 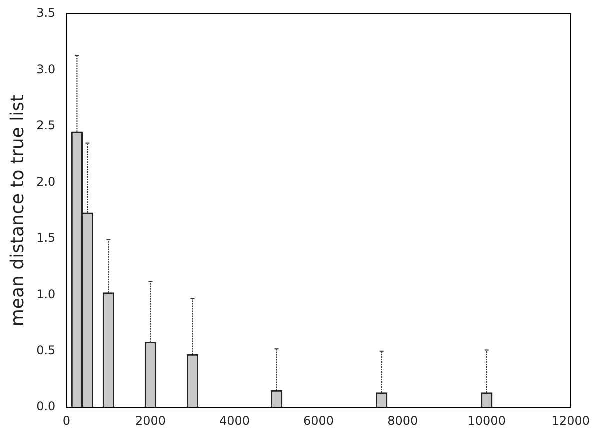 What do you see at coordinates (66, 421) in the screenshot?
I see `x-tick-label: 0` at bounding box center [66, 421].